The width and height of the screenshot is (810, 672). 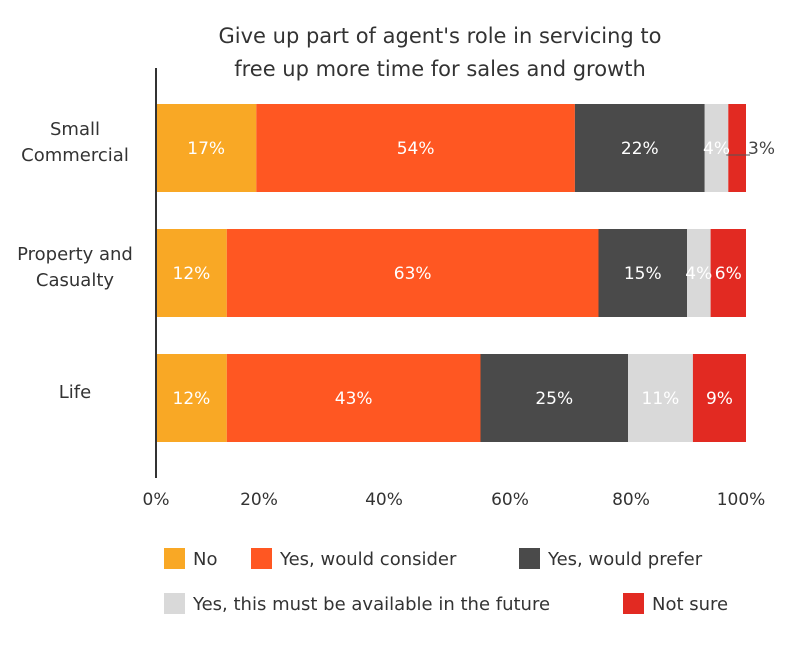 I want to click on data-label-2-4: 4%, so click(x=698, y=274).